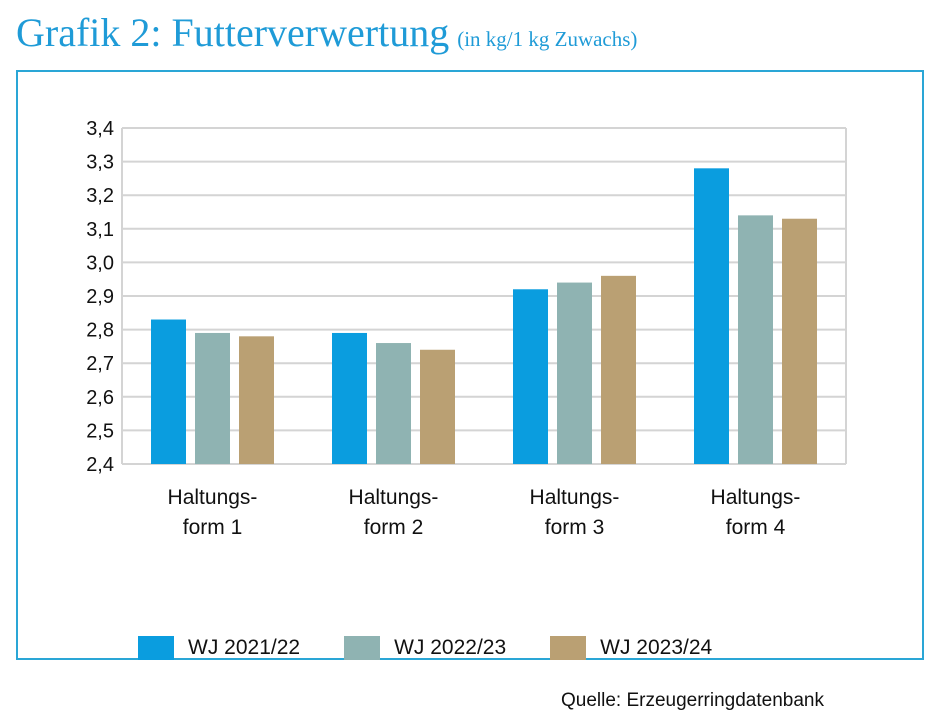 This screenshot has width=949, height=712. Describe the element at coordinates (575, 527) in the screenshot. I see `x-tick-label: form 3` at that location.